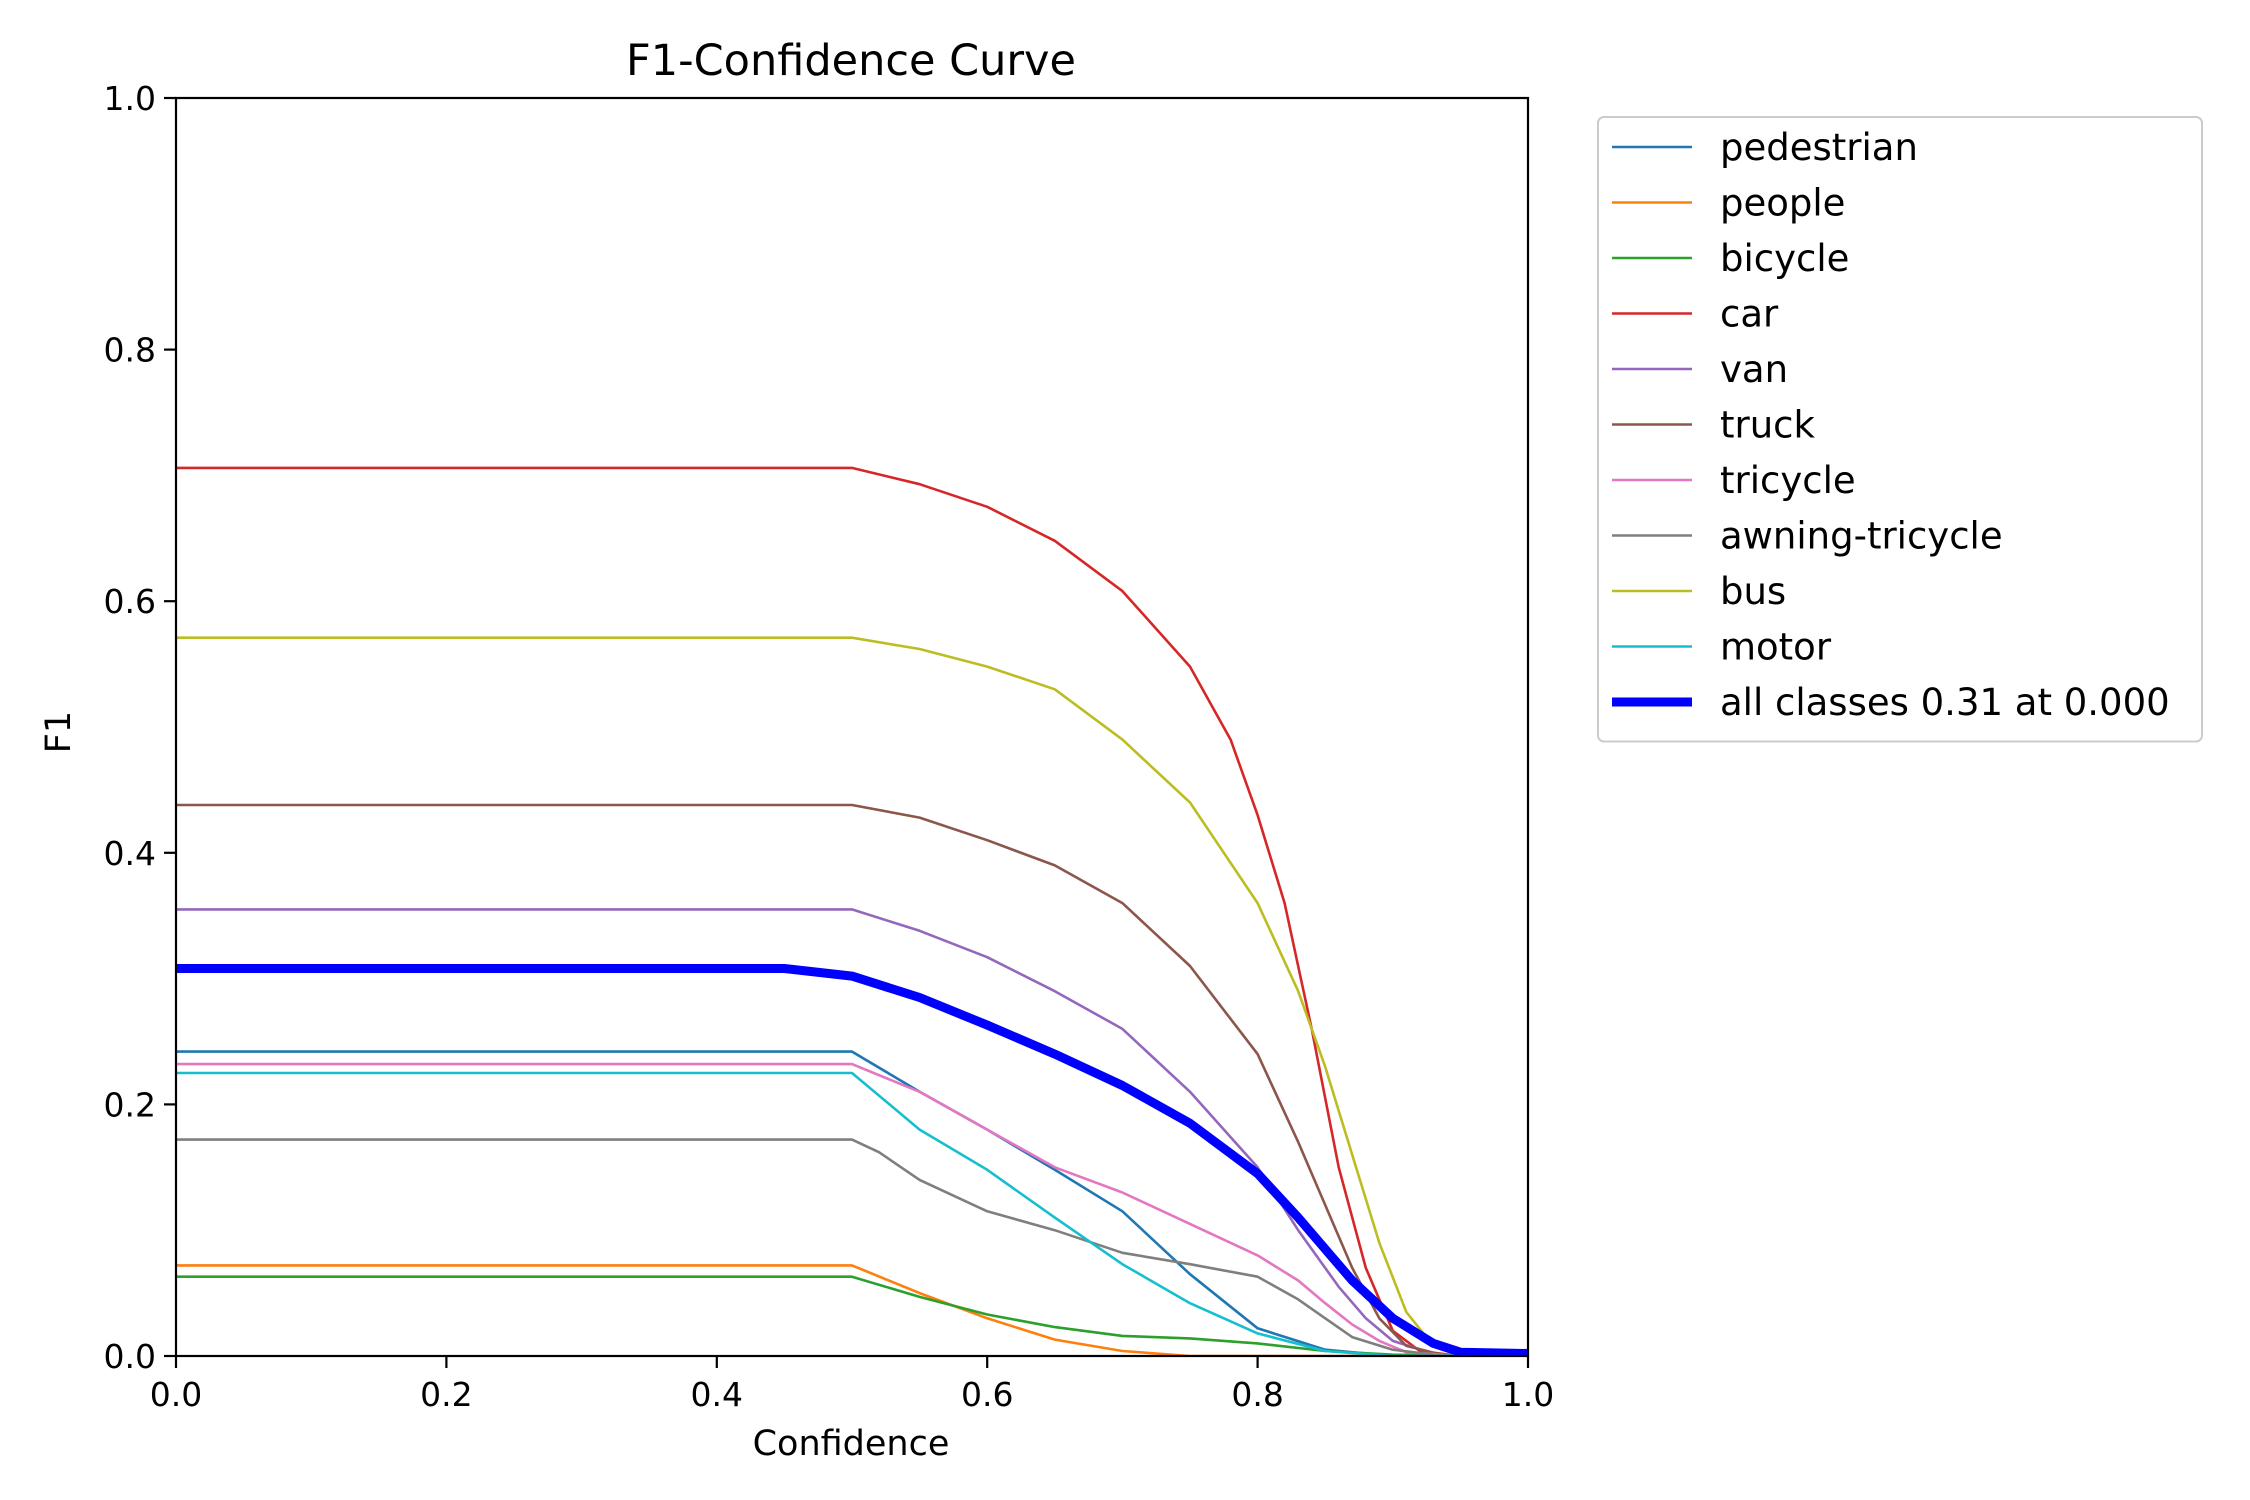 The image size is (2250, 1500). I want to click on legend-label-all-classes-0-31-at-0-000: all classes 0.31 at 0.000, so click(1945, 702).